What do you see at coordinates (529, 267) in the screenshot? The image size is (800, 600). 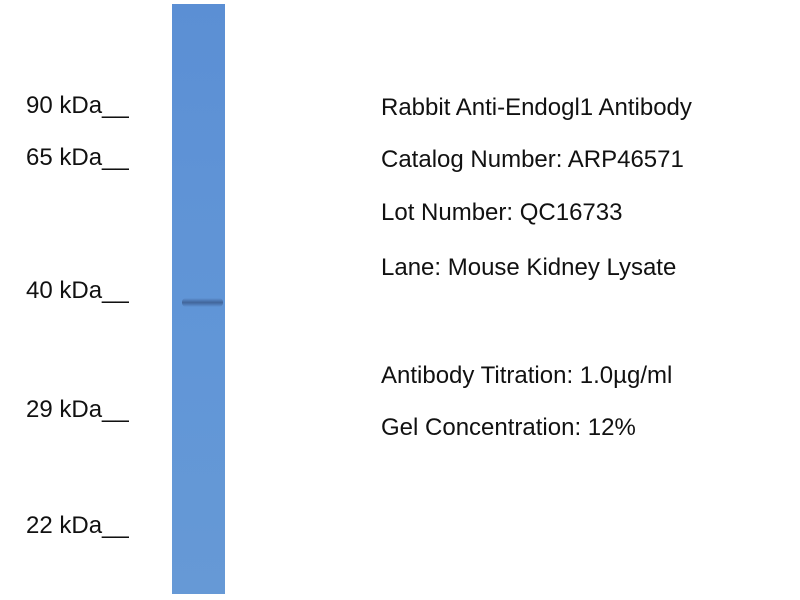 I see `lane-description: Lane: Mouse Kidney Lysate` at bounding box center [529, 267].